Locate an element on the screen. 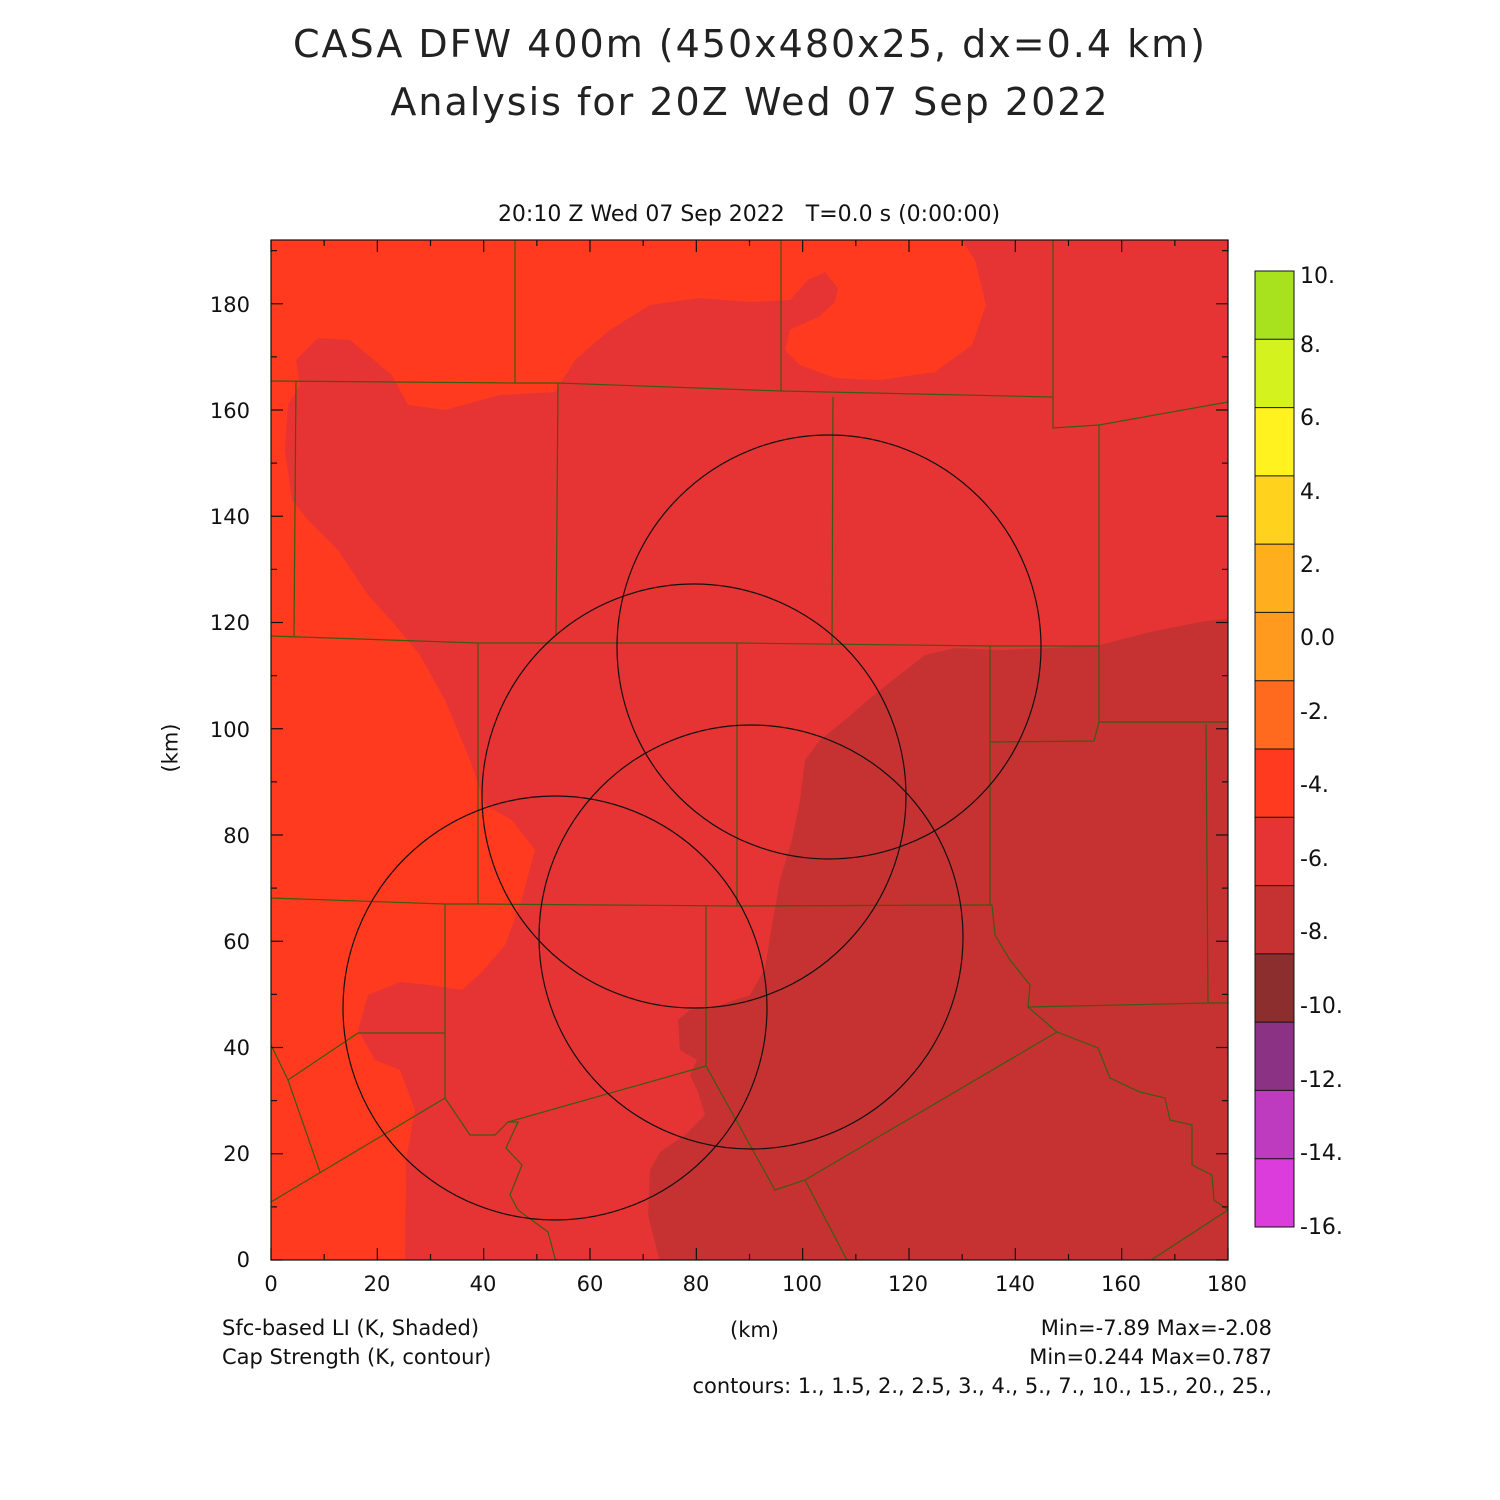 This screenshot has width=1500, height=1500. x-tick-label: 0 is located at coordinates (271, 1284).